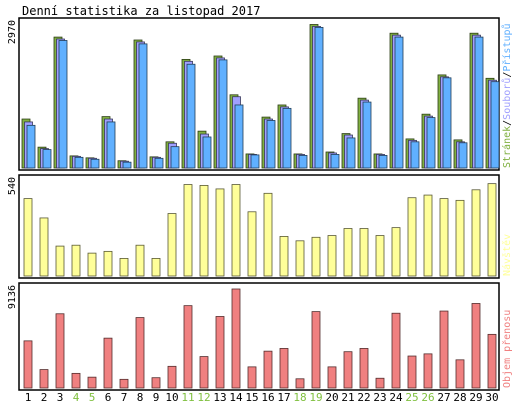 The width and height of the screenshot is (517, 405). What do you see at coordinates (92, 397) in the screenshot?
I see `x-tick-label-5: 5` at bounding box center [92, 397].